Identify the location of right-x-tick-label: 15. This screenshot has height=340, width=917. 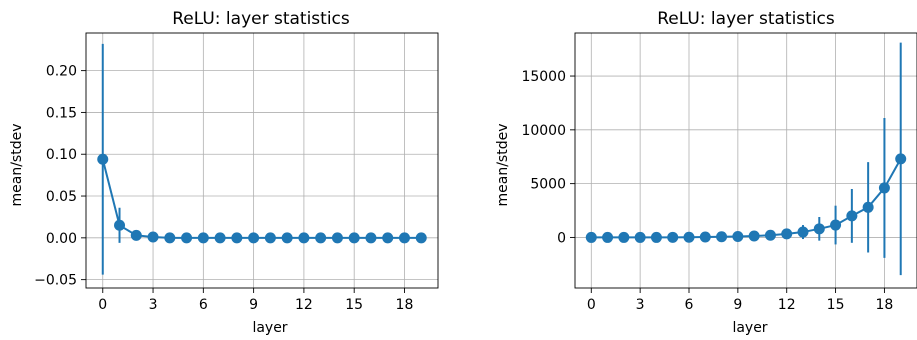
(836, 305).